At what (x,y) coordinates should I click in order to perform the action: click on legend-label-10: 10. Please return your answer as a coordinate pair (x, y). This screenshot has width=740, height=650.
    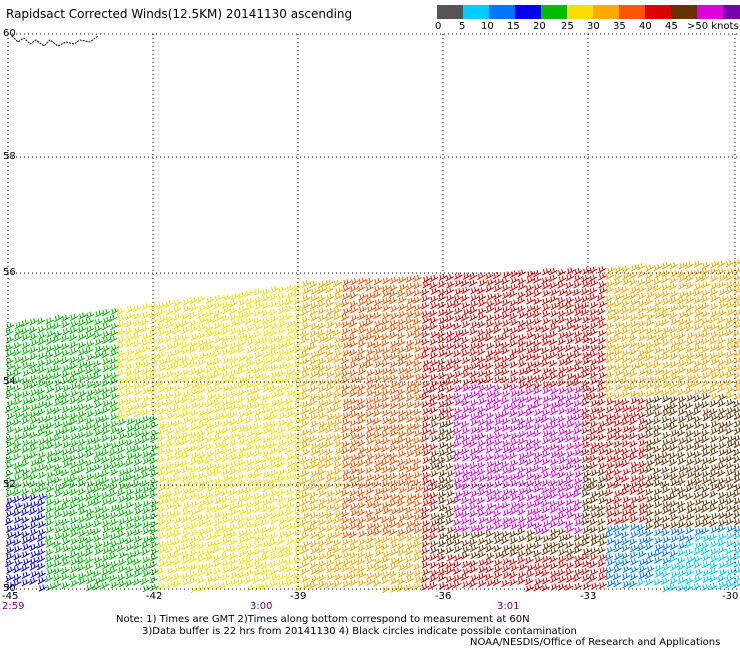
    Looking at the image, I should click on (487, 26).